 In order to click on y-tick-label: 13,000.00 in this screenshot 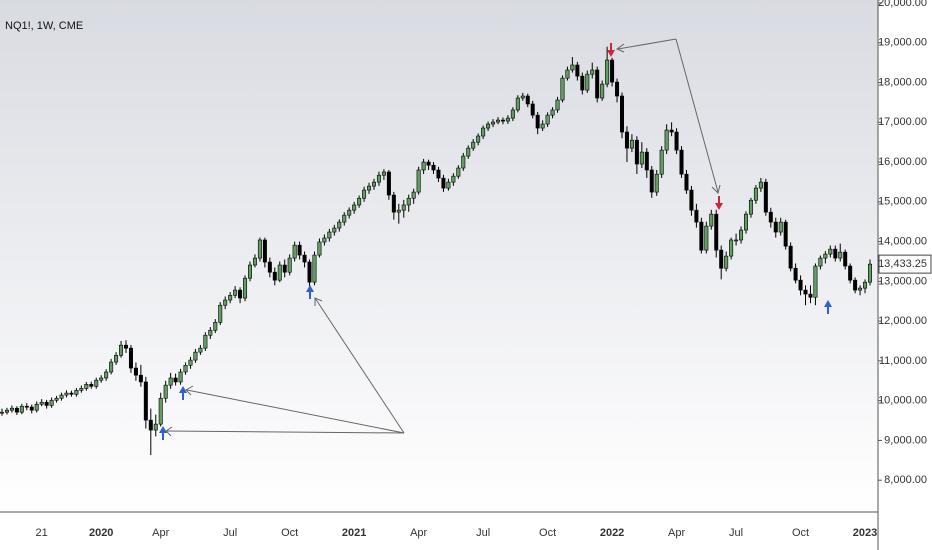, I will do `click(902, 281)`.